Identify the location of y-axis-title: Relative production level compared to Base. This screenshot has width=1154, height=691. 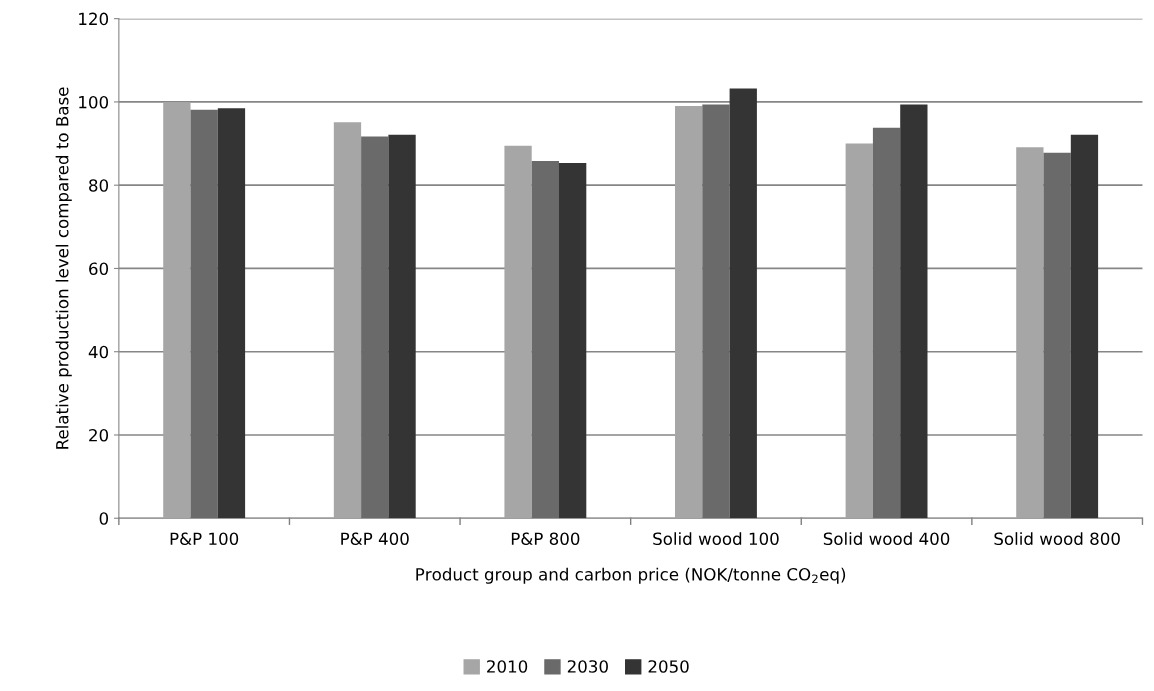
(63, 268).